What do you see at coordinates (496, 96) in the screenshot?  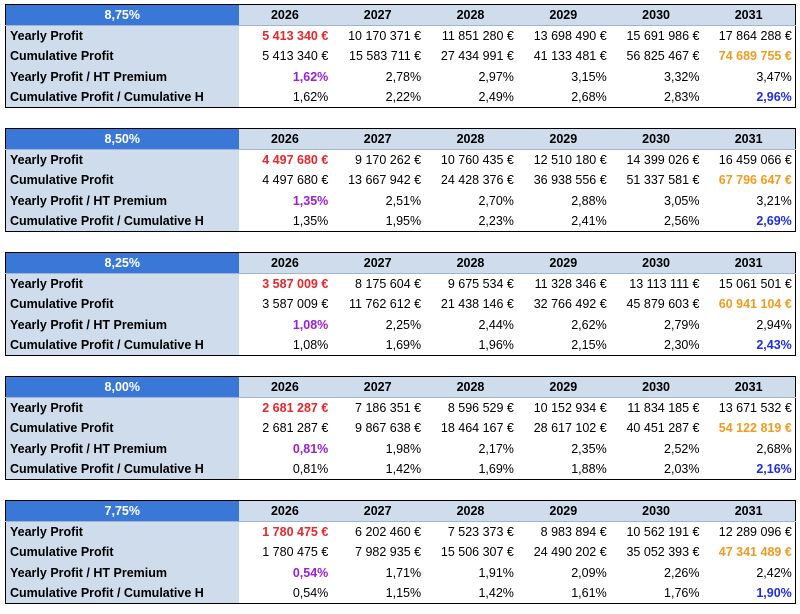 I see `value-cell: 2,49%` at bounding box center [496, 96].